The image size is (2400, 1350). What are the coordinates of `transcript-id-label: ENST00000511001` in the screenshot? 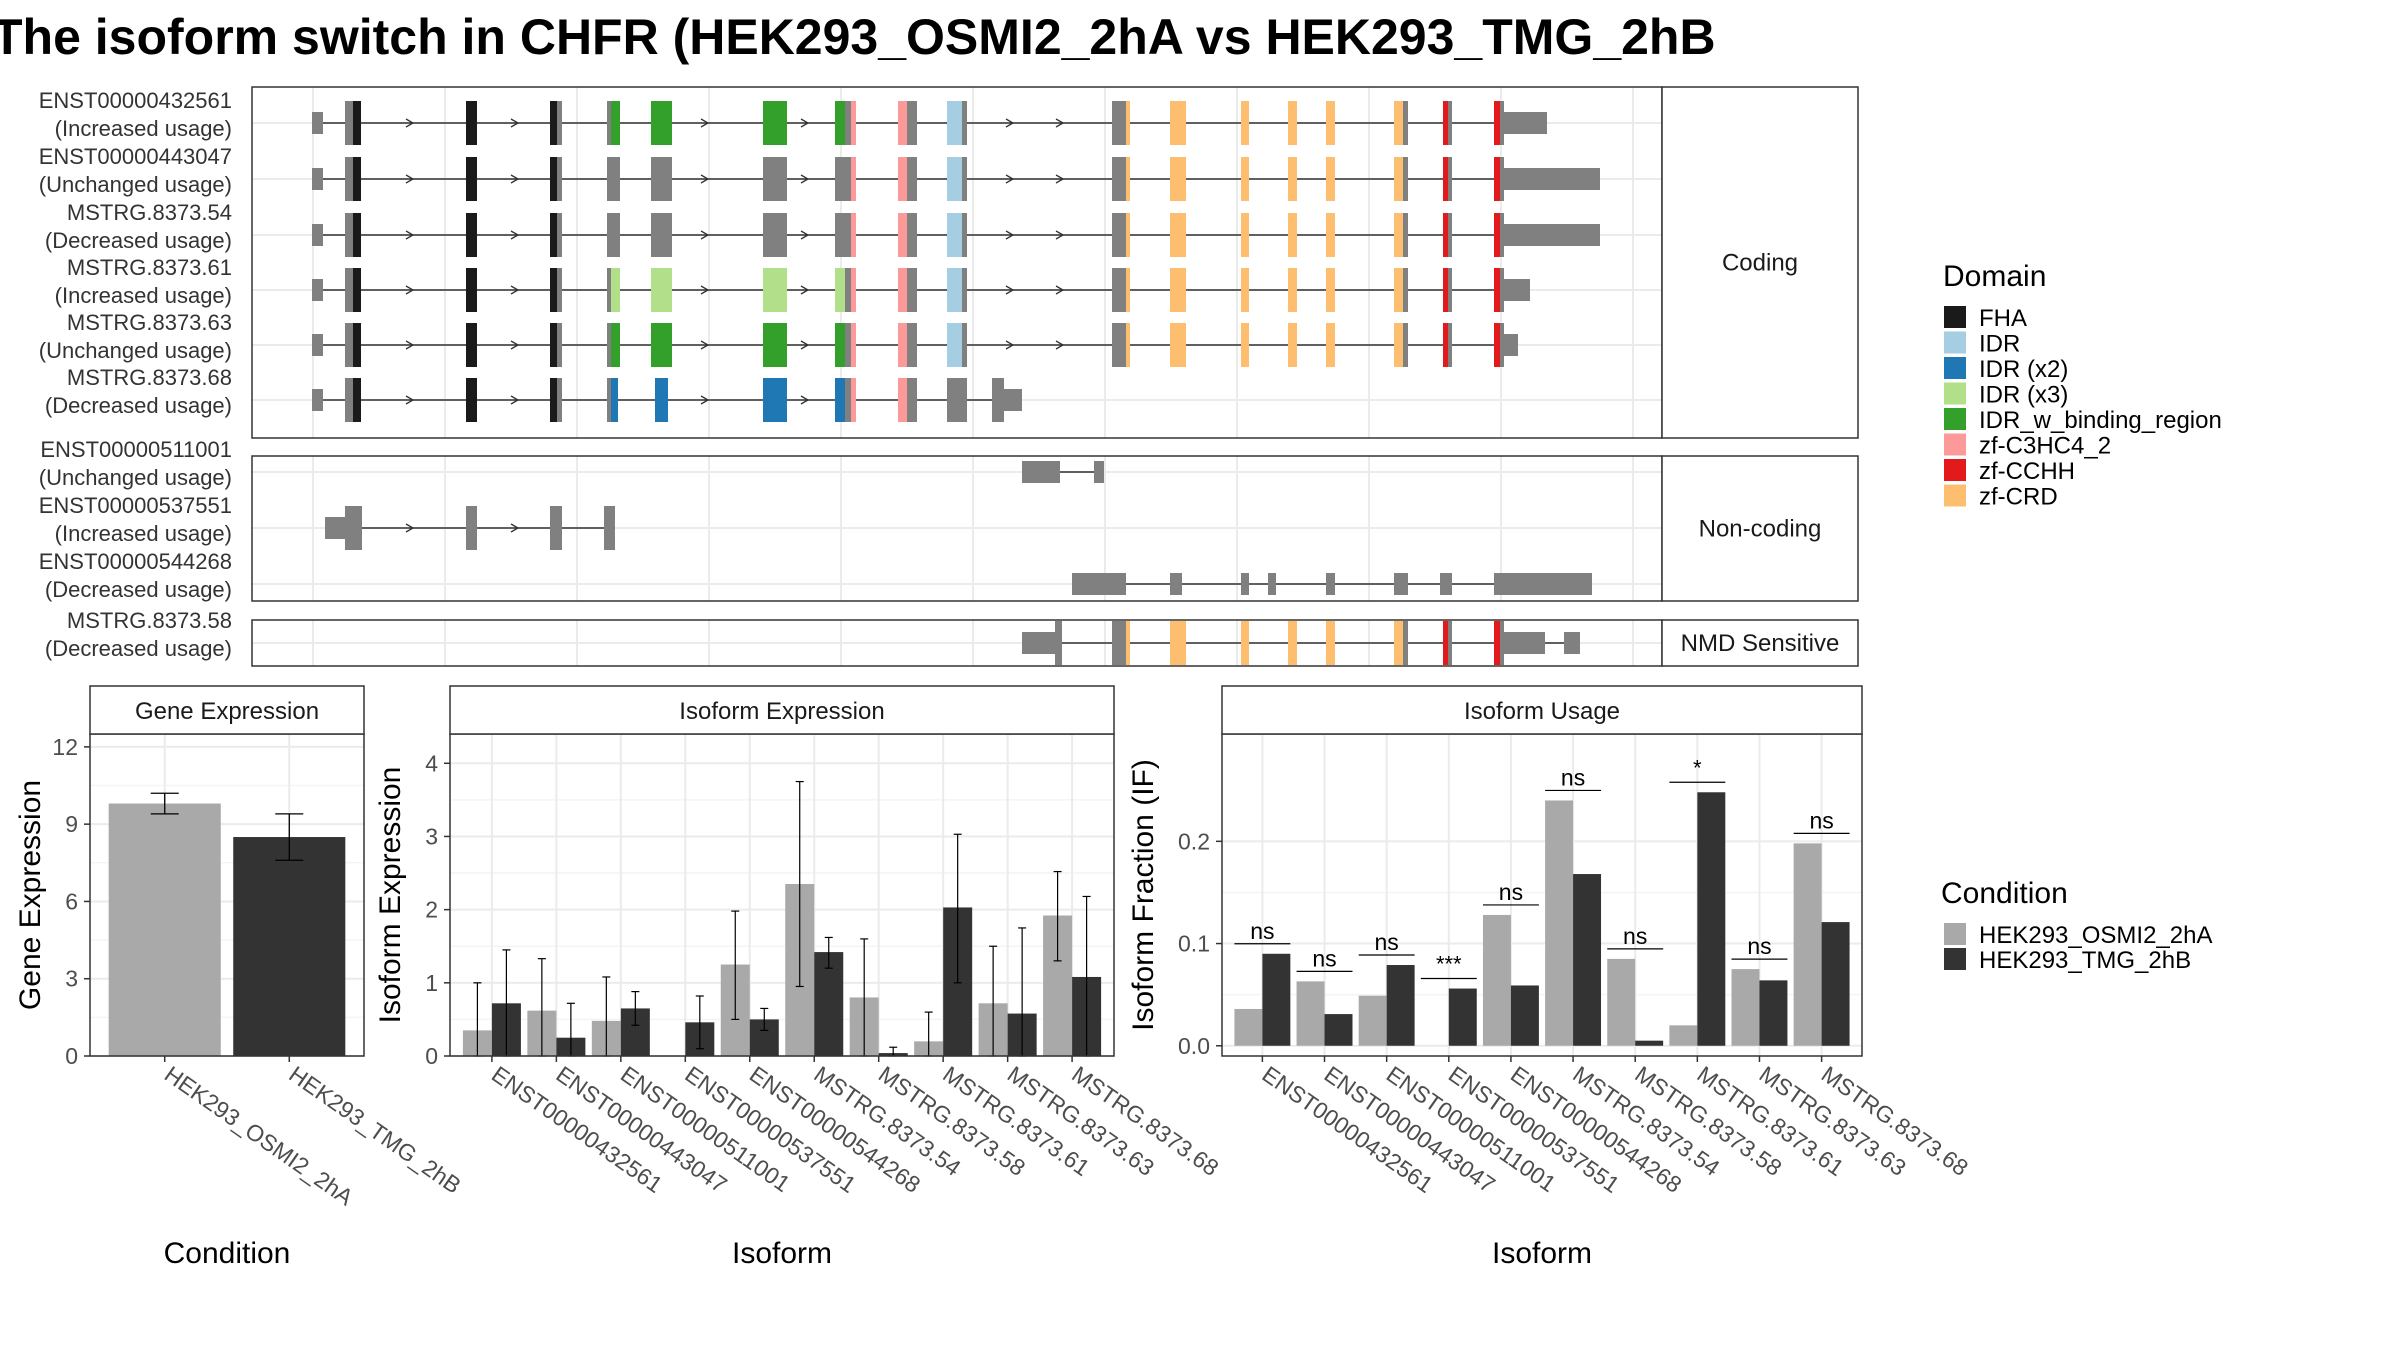 It's located at (136, 449).